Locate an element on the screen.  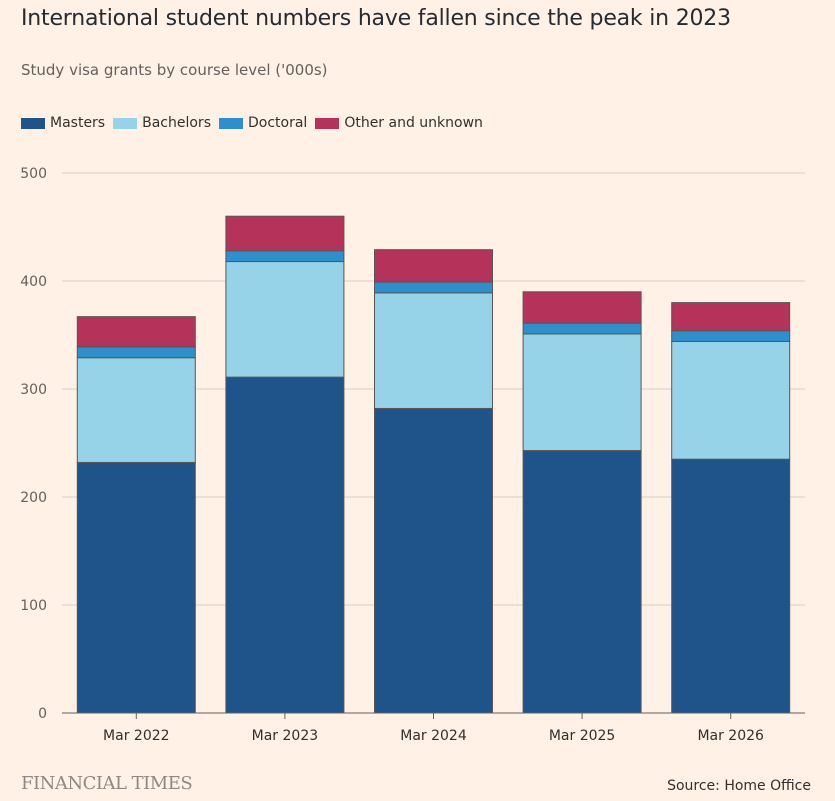
x-tick-label: Mar 2024 is located at coordinates (433, 736).